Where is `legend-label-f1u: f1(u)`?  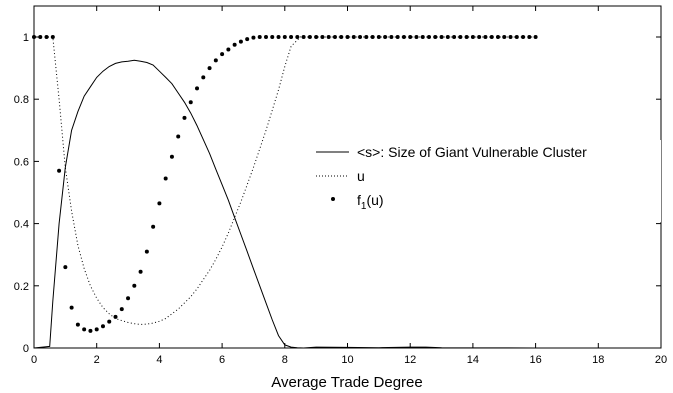
legend-label-f1u: f1(u) is located at coordinates (370, 202).